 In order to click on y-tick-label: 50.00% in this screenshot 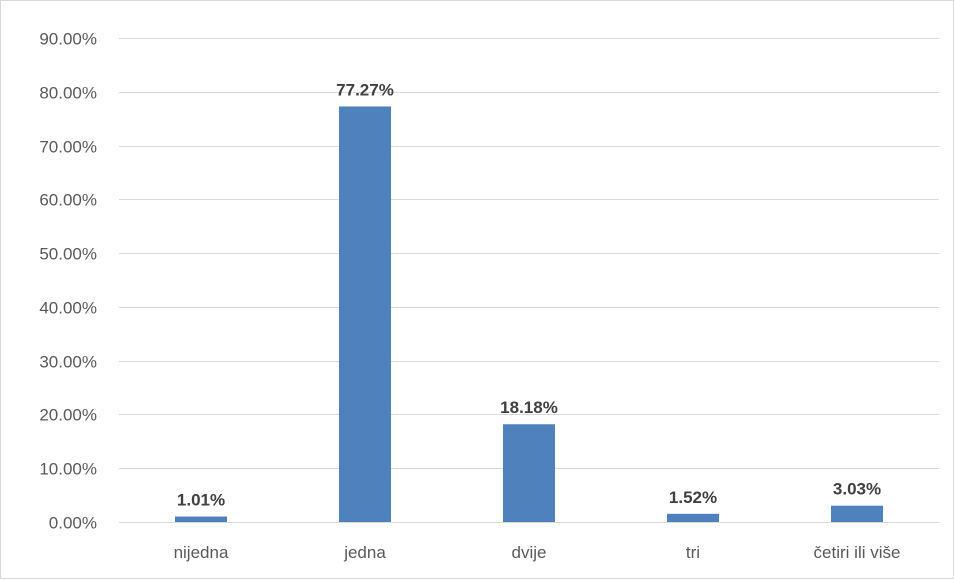, I will do `click(68, 254)`.